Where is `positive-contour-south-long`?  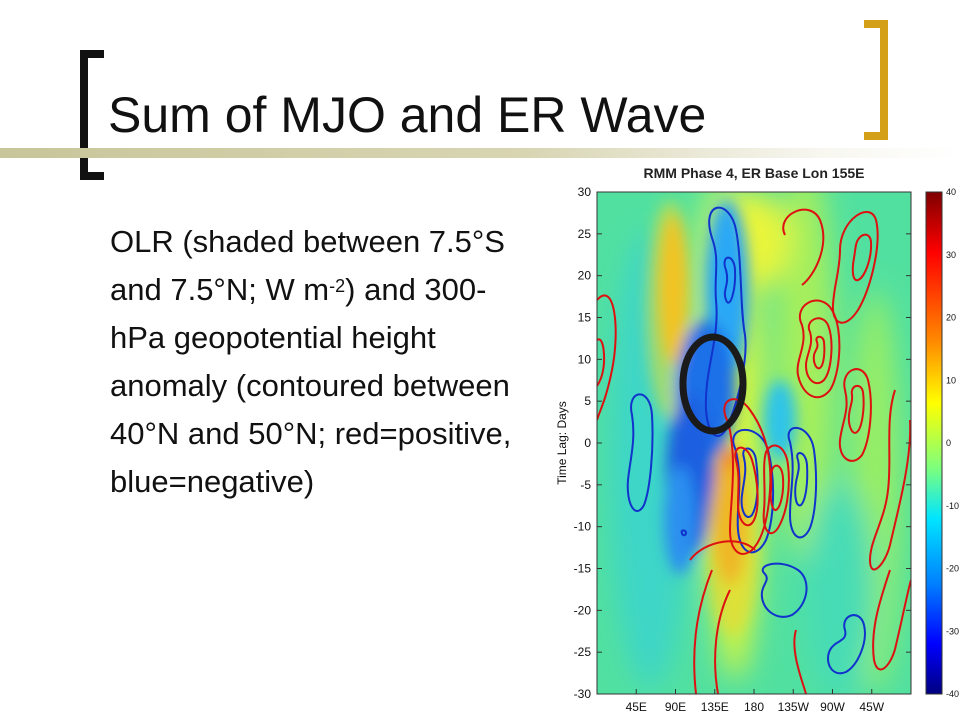
positive-contour-south-long is located at coordinates (703, 631).